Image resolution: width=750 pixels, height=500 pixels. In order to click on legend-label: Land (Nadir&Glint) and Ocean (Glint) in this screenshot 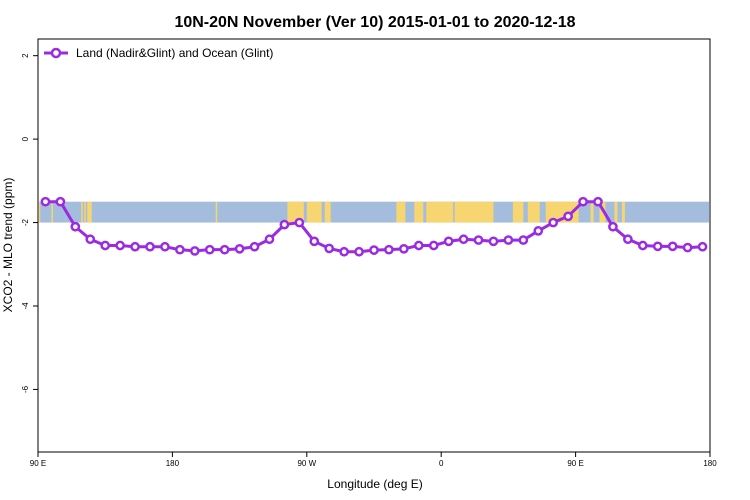, I will do `click(174, 53)`.